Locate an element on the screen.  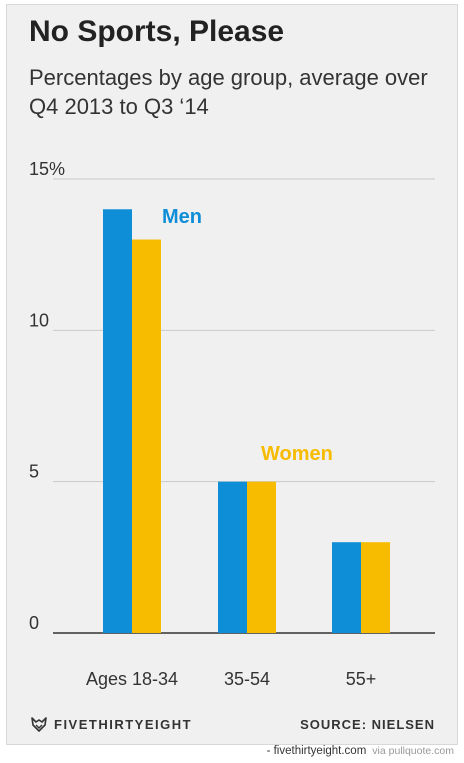
brand-logo: FIVETHIRTYEIGHT is located at coordinates (111, 724).